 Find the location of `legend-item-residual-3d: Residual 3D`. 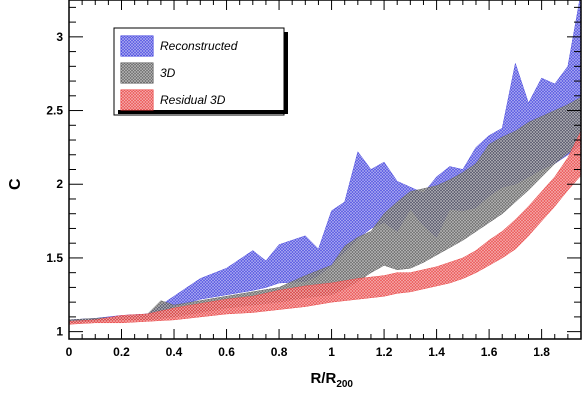

legend-item-residual-3d: Residual 3D is located at coordinates (173, 100).